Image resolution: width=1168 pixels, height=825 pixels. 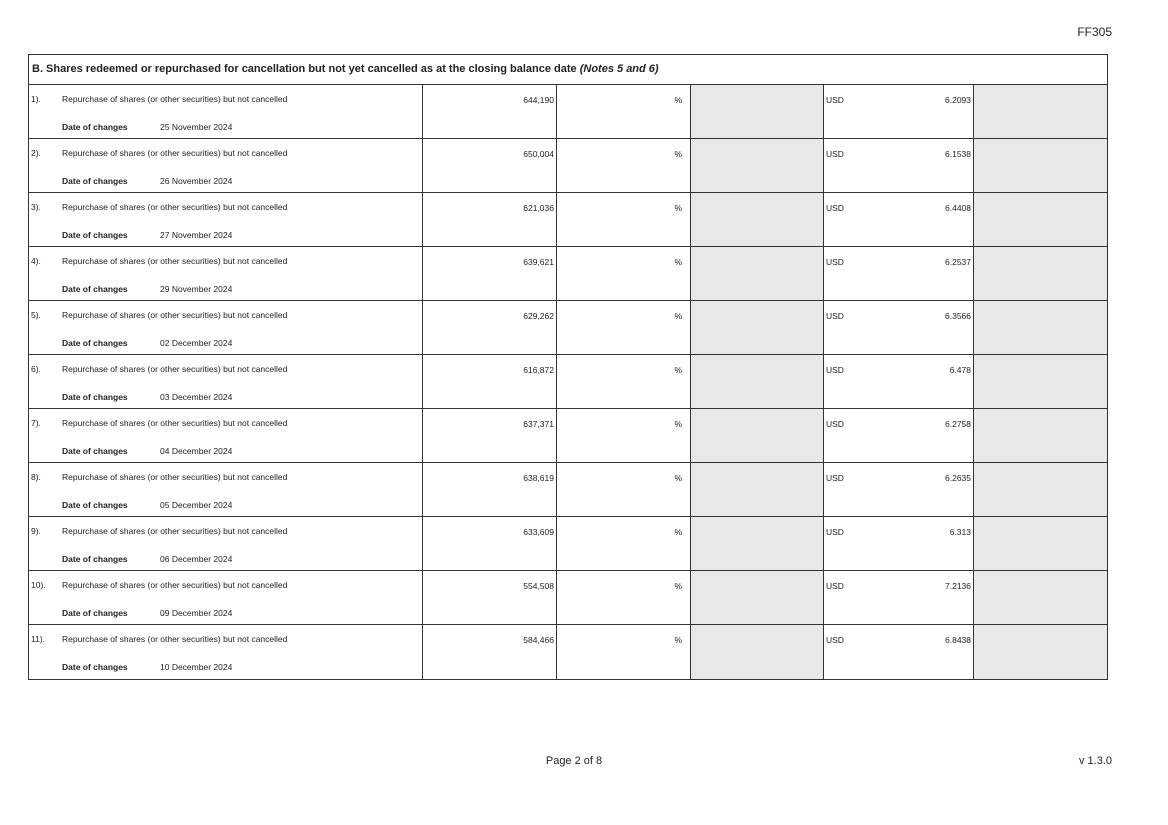 I want to click on date-value: 26 November 2024, so click(x=196, y=181).